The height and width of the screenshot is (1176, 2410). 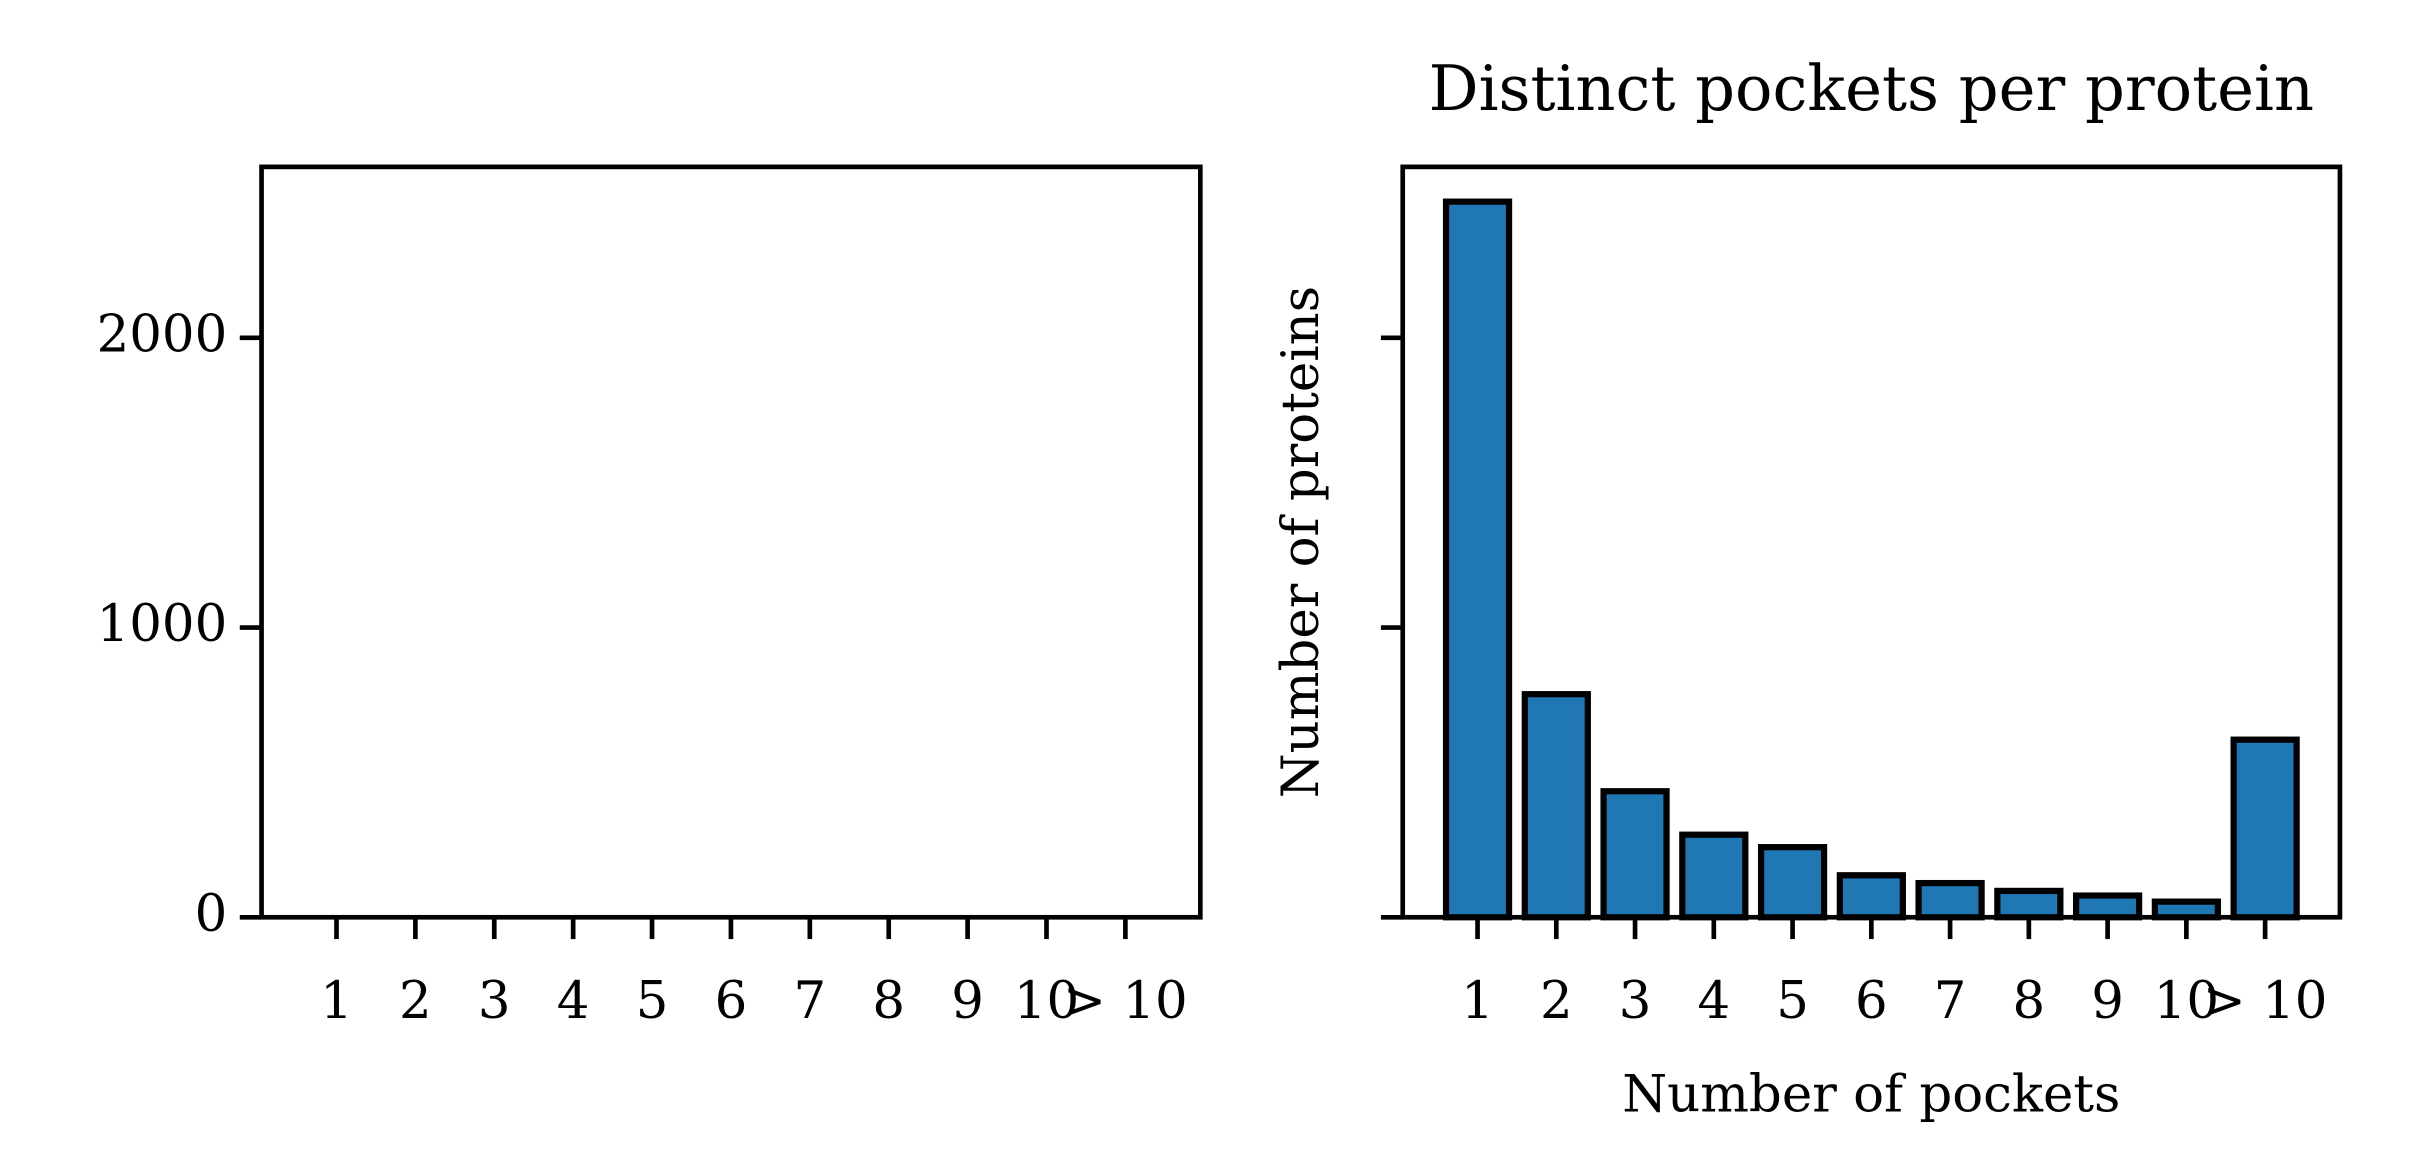 What do you see at coordinates (162, 624) in the screenshot?
I see `y-tick-label: 1000` at bounding box center [162, 624].